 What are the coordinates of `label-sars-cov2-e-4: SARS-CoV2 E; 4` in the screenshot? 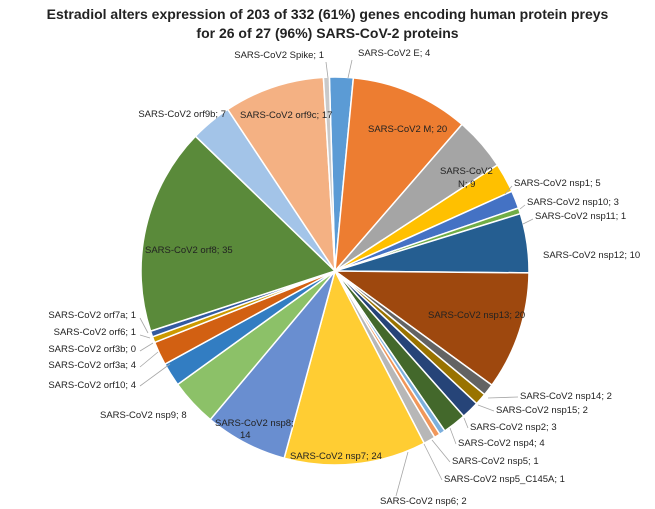 It's located at (394, 53).